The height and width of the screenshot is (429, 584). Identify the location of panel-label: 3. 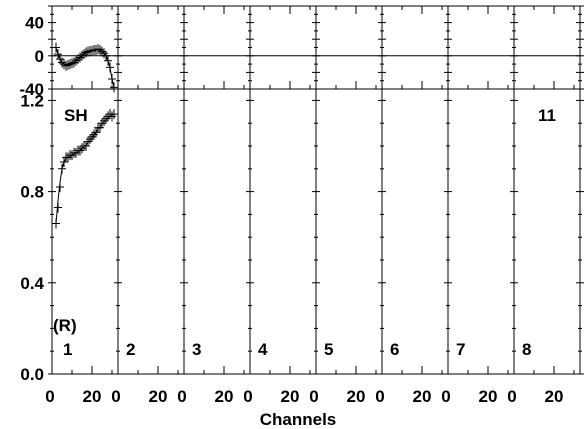
(196, 349).